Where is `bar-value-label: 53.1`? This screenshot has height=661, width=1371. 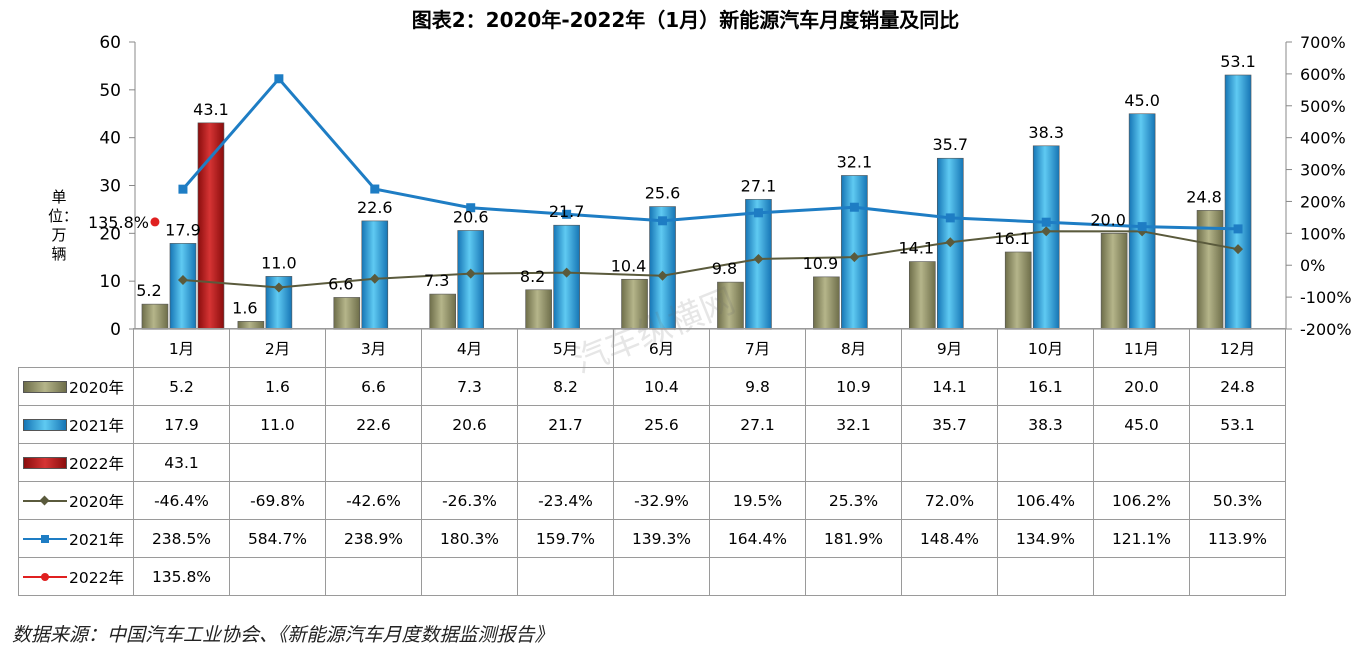 bar-value-label: 53.1 is located at coordinates (1238, 61).